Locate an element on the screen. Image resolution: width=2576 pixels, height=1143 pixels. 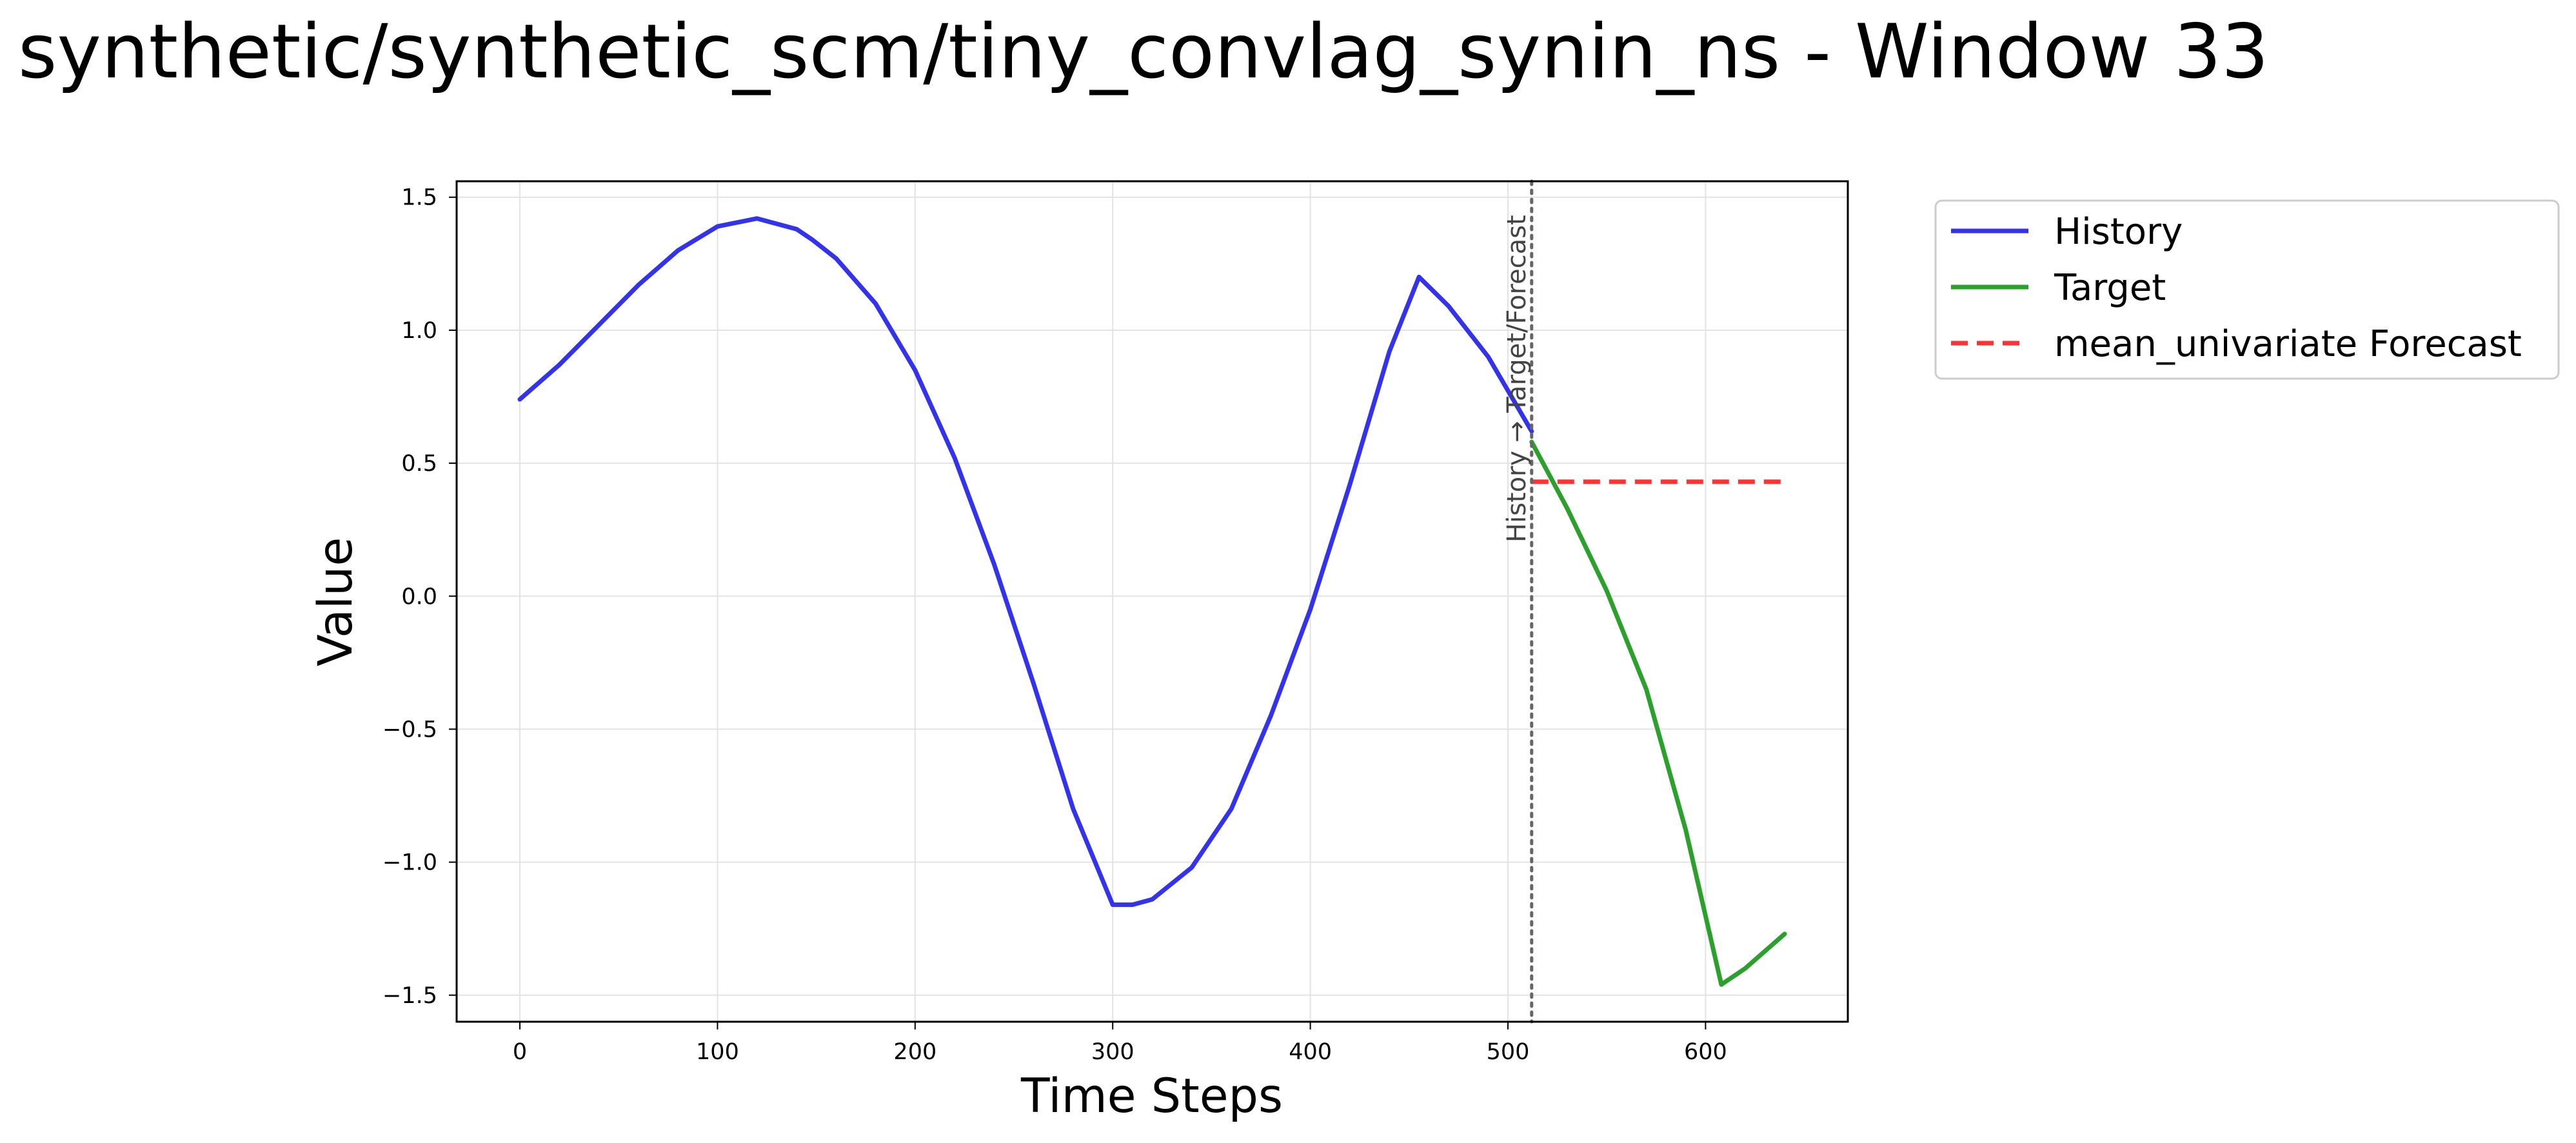
y-tick-label: 0.0 is located at coordinates (419, 597).